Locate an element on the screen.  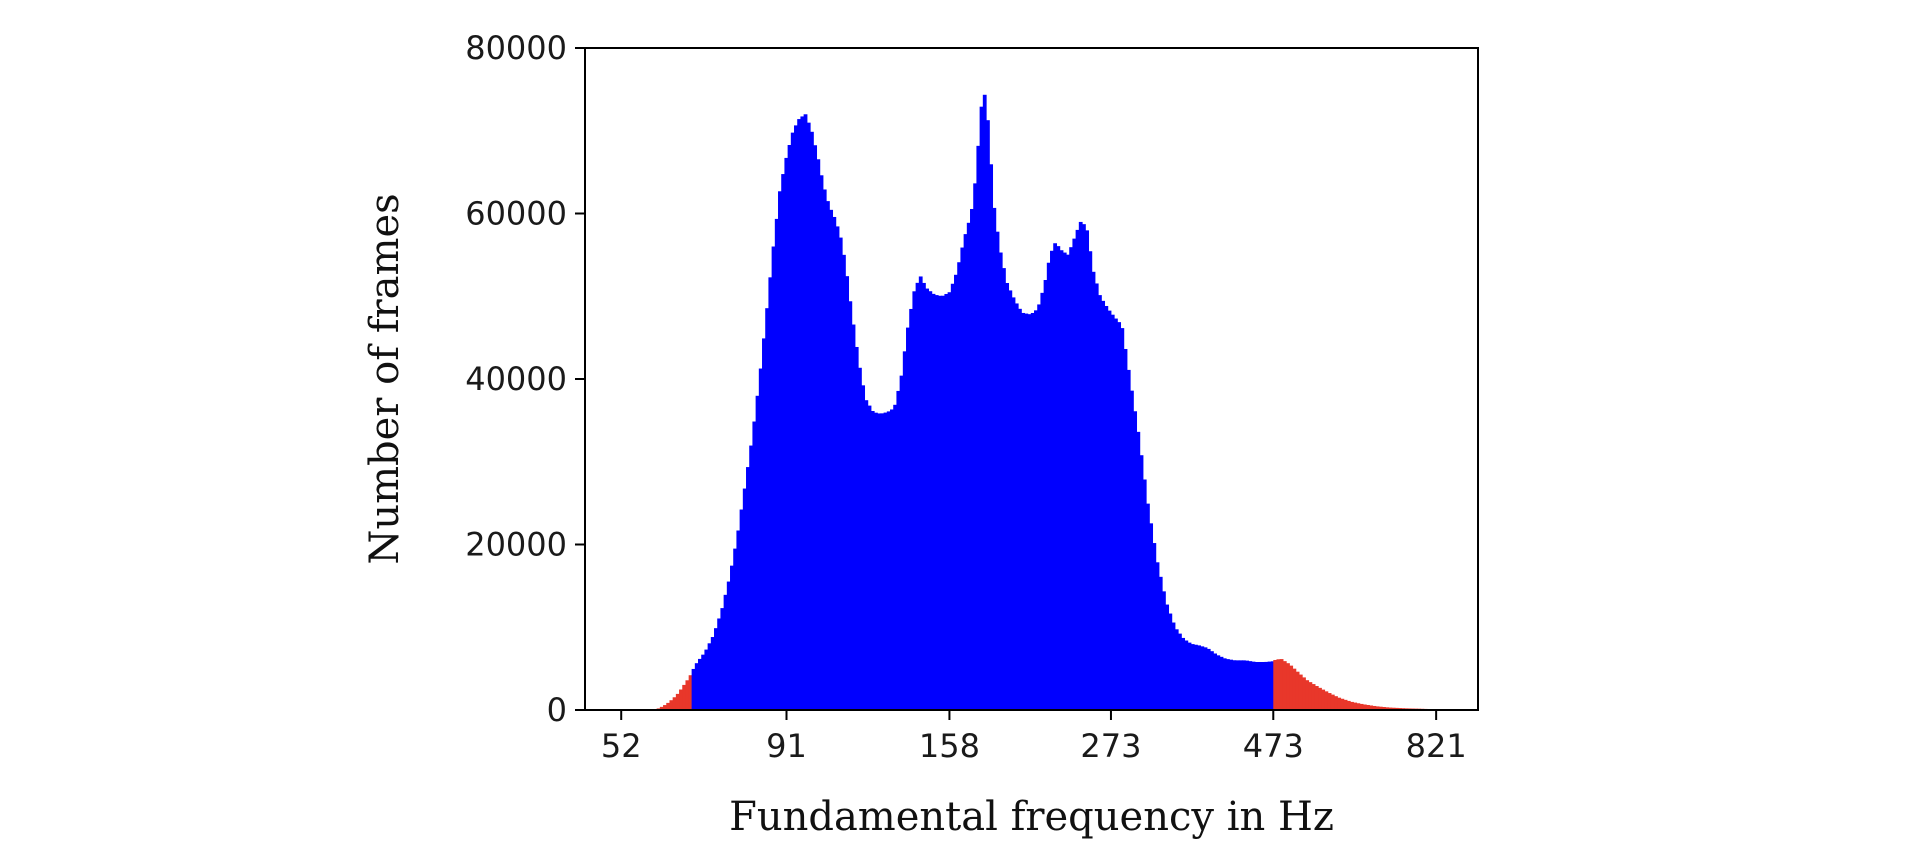
x-tick-label: 158 is located at coordinates (949, 746).